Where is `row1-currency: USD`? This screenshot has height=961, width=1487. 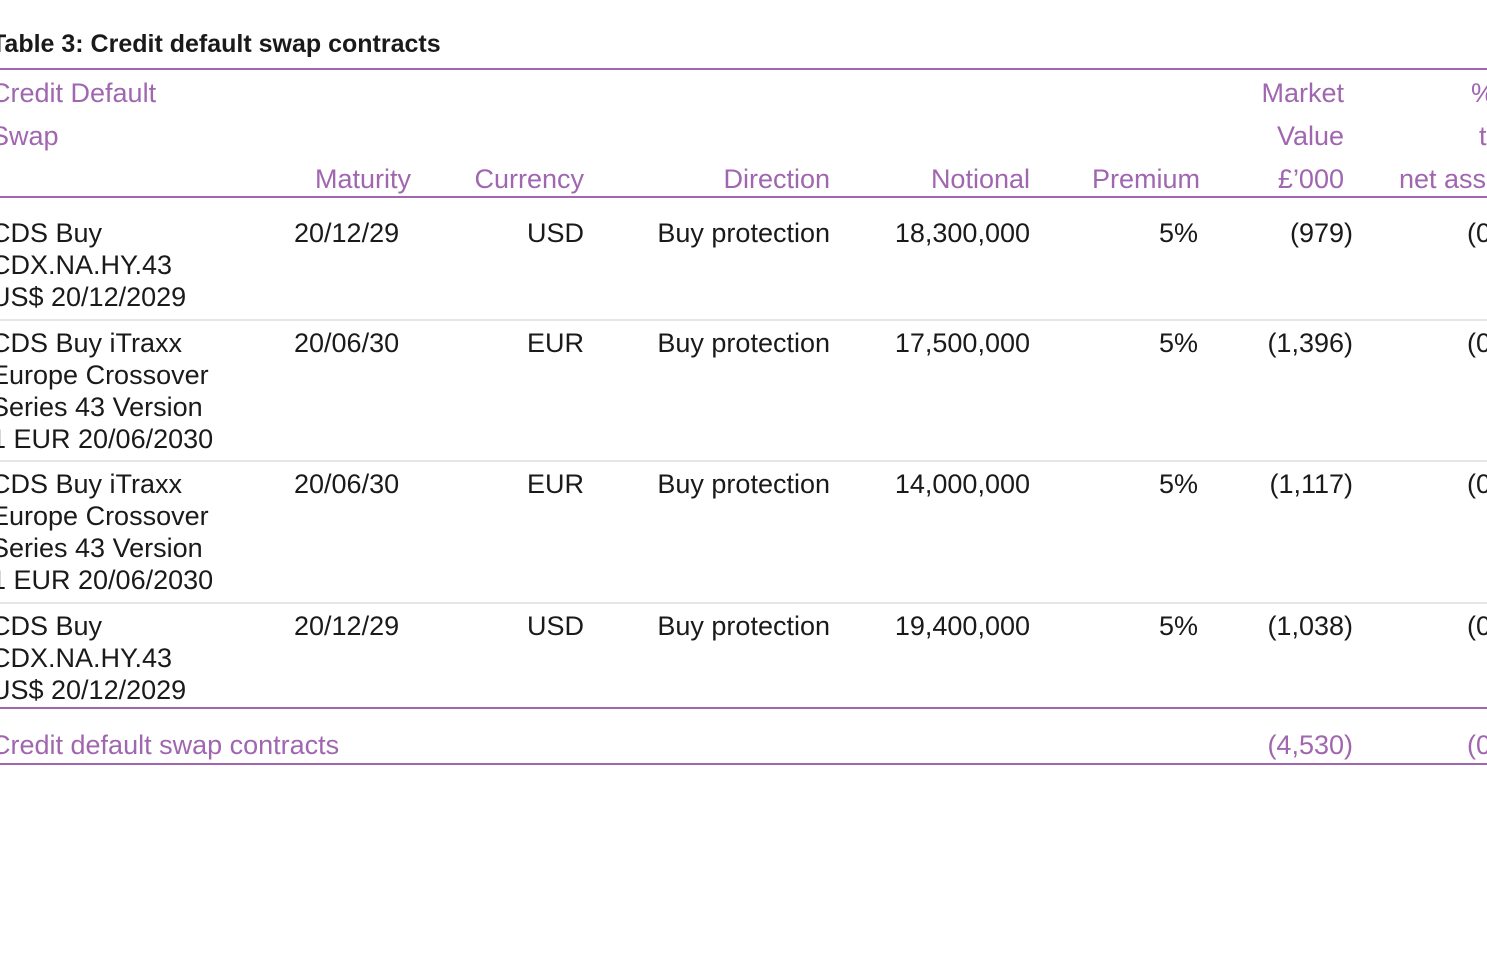 row1-currency: USD is located at coordinates (555, 233).